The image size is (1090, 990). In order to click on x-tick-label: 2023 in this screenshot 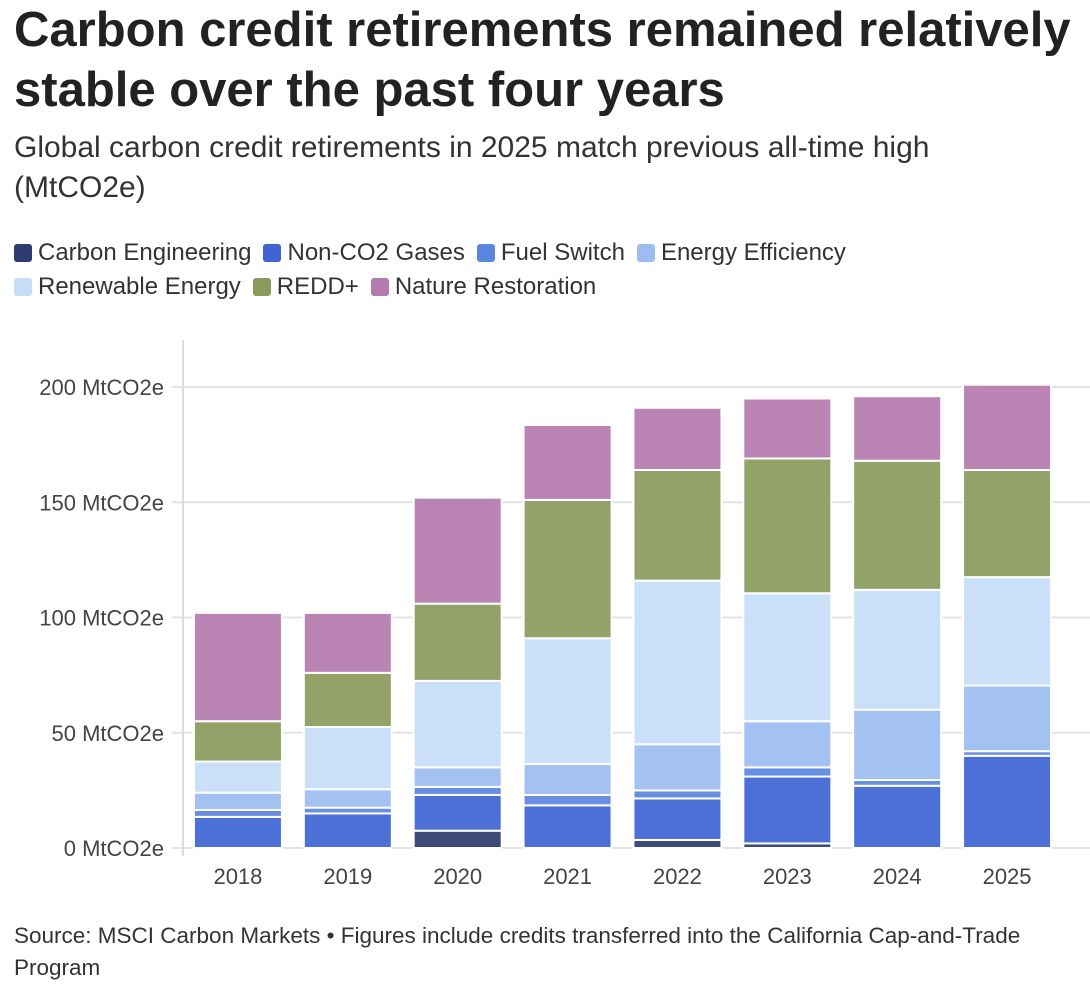, I will do `click(787, 876)`.